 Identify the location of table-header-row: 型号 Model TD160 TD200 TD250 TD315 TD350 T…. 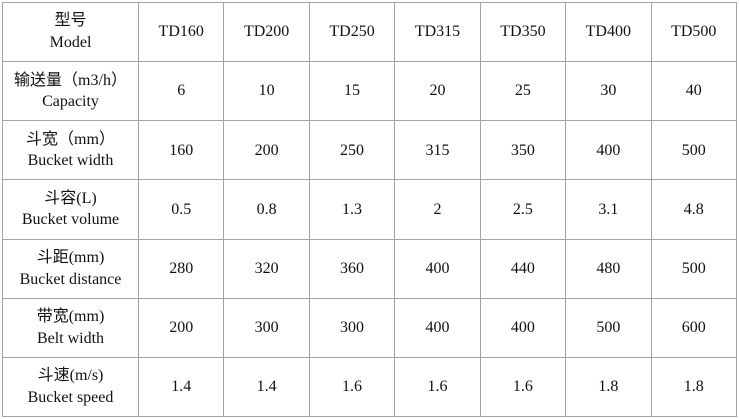
(370, 32).